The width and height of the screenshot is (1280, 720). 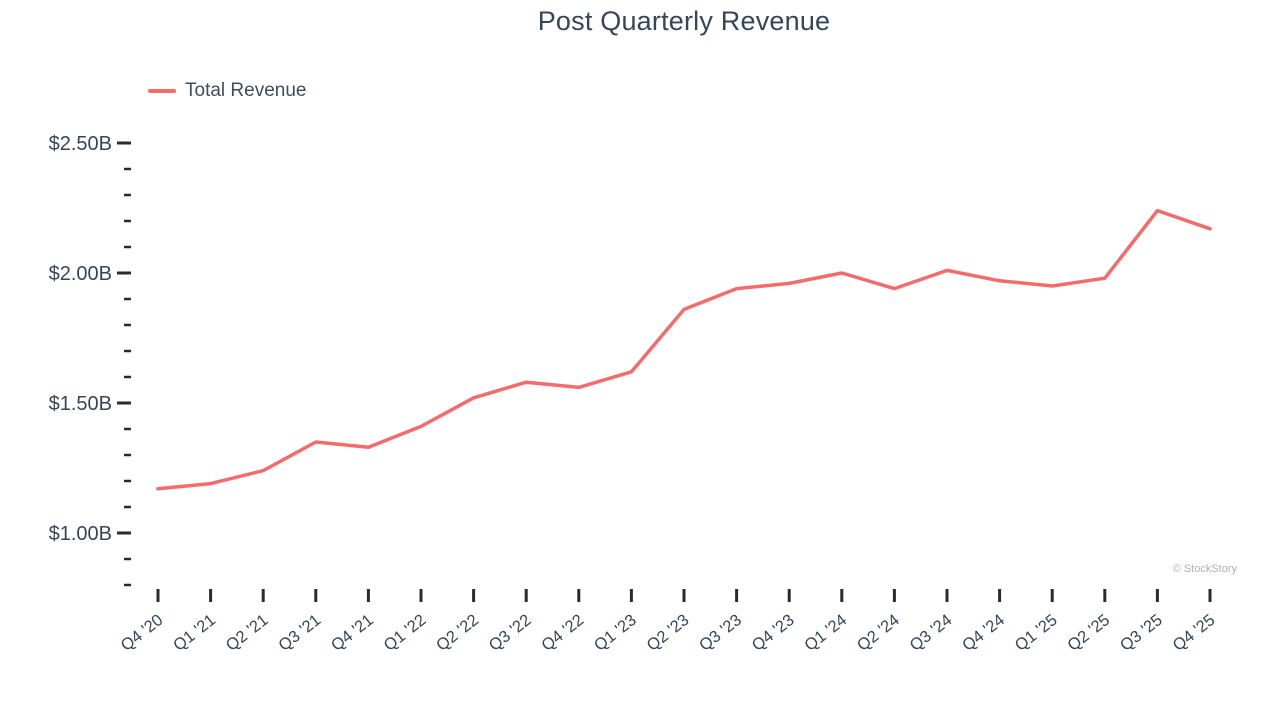 What do you see at coordinates (162, 91) in the screenshot?
I see `legend-line-swatch` at bounding box center [162, 91].